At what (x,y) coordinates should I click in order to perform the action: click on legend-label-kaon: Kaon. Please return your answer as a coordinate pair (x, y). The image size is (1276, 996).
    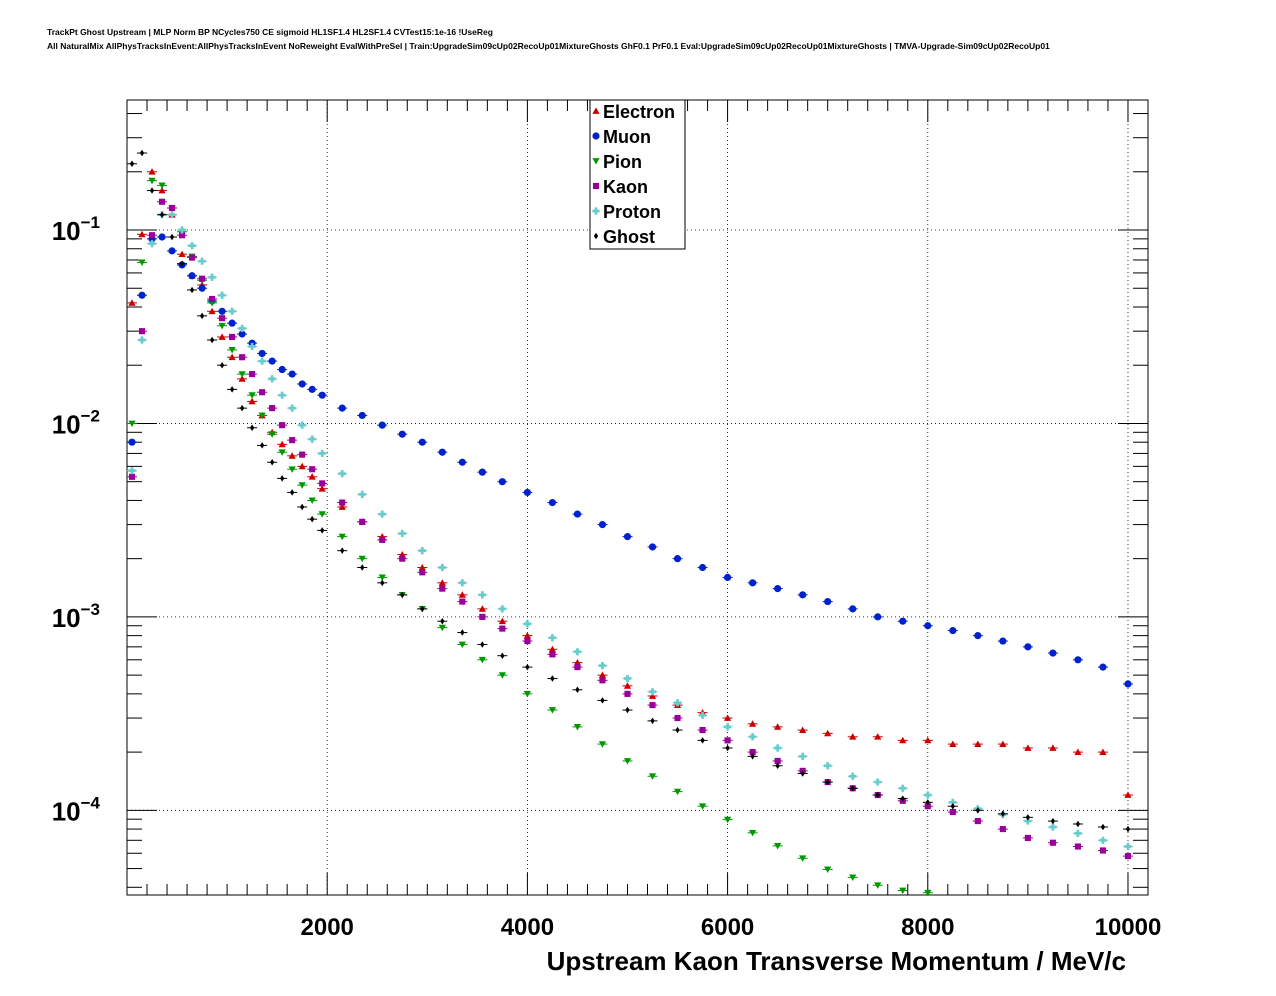
    Looking at the image, I should click on (625, 187).